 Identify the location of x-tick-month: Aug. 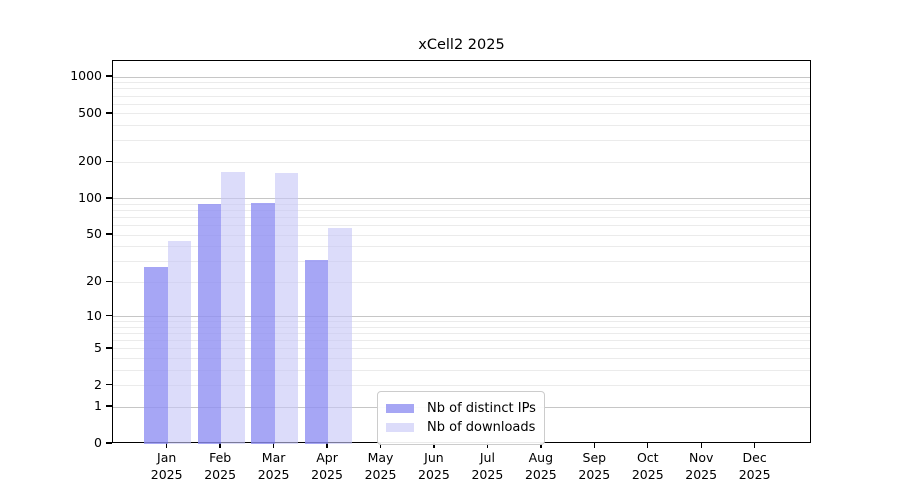
(541, 457).